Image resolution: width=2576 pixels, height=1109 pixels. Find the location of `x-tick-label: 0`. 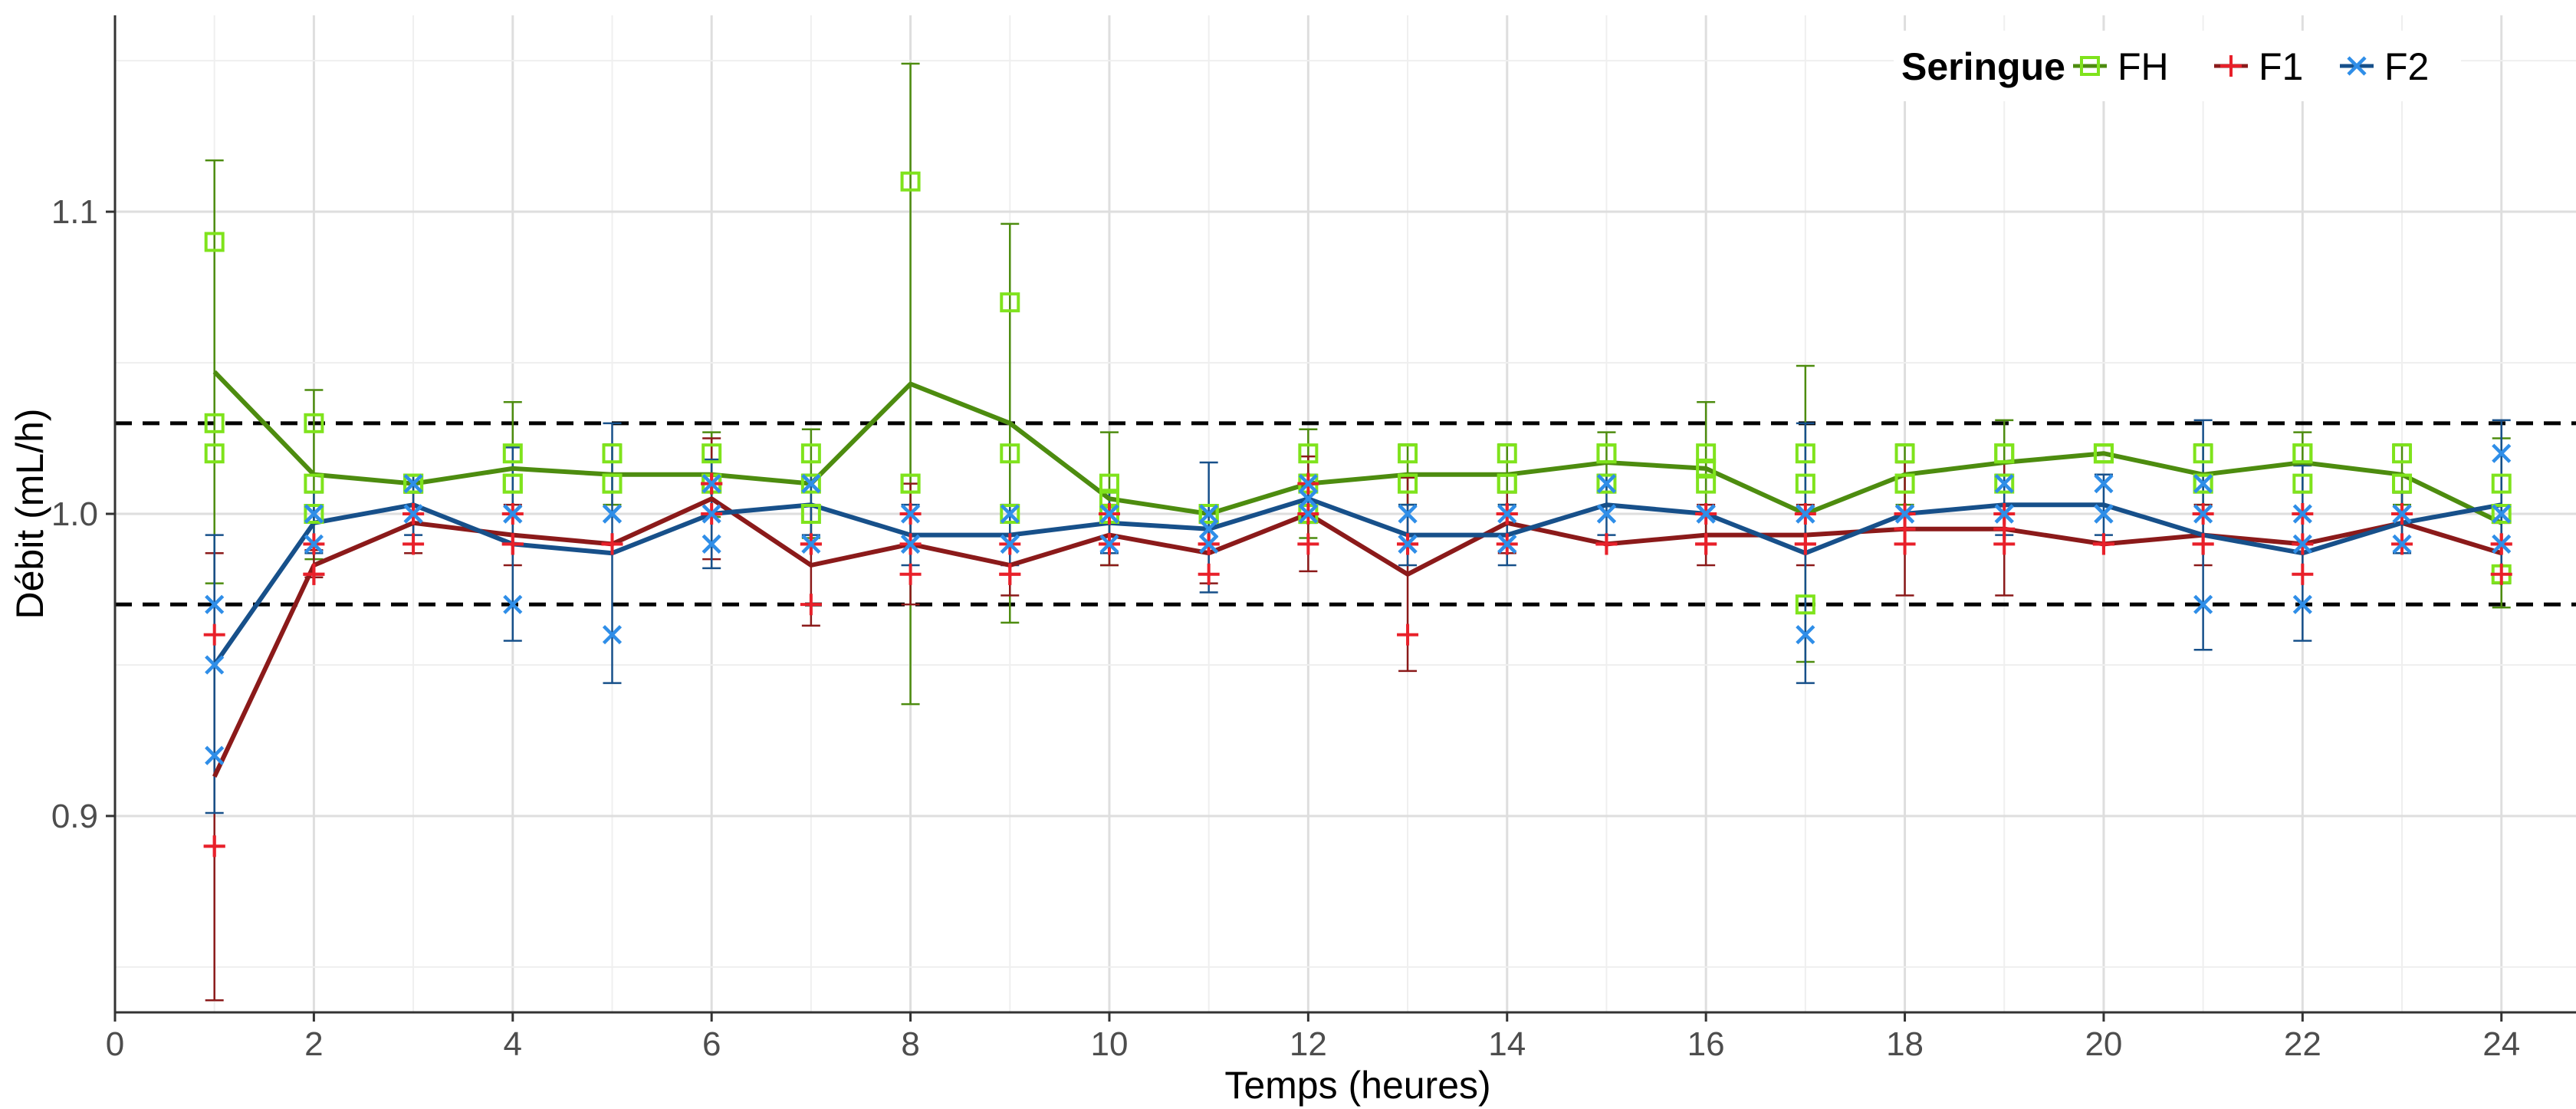

x-tick-label: 0 is located at coordinates (115, 1044).